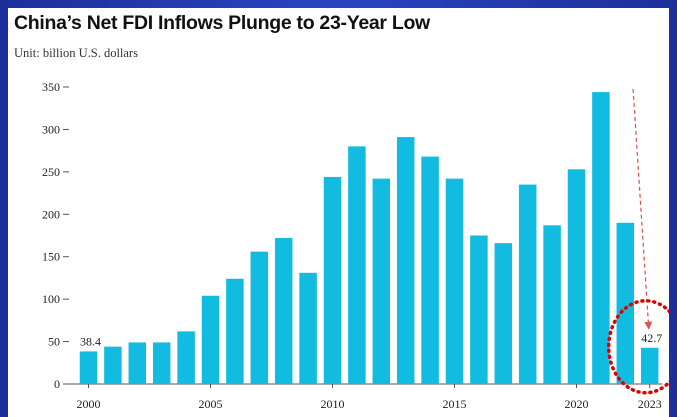 The width and height of the screenshot is (677, 417). Describe the element at coordinates (90, 341) in the screenshot. I see `data-label-2000: 38.4` at that location.